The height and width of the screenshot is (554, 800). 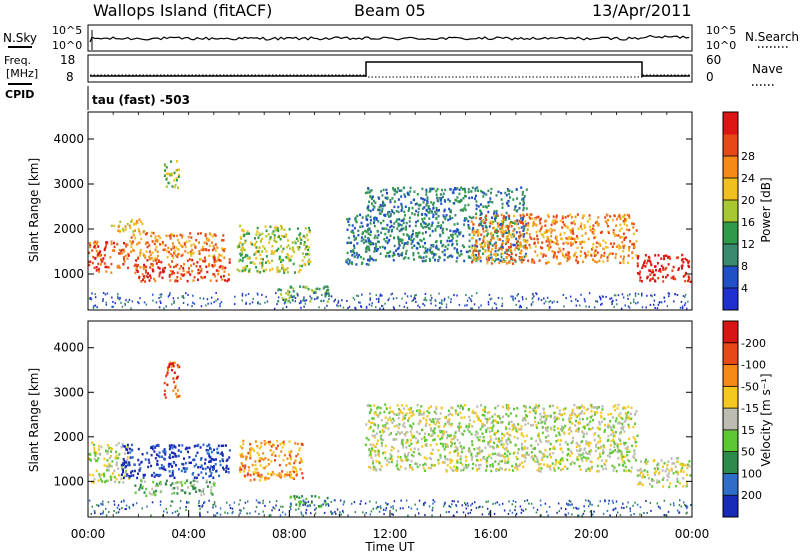 I want to click on nave-label: Nave, so click(x=767, y=69).